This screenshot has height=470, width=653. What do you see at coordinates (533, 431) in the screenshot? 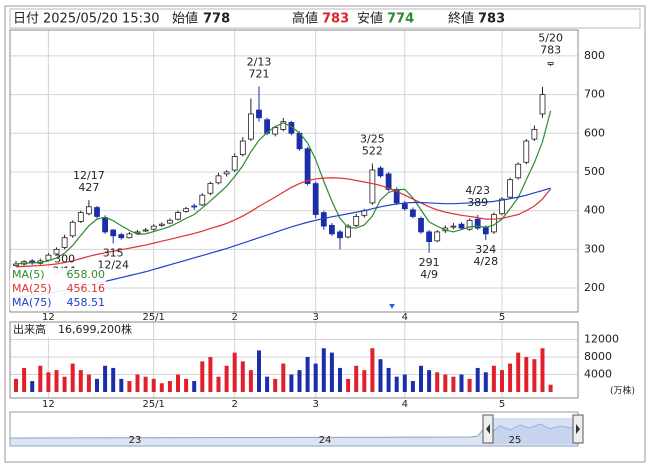
I see `navigator-window` at bounding box center [533, 431].